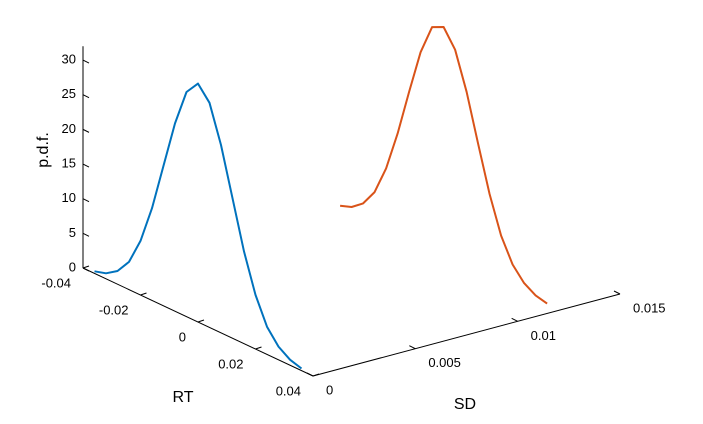  I want to click on y-tick-label: 0.015, so click(649, 307).